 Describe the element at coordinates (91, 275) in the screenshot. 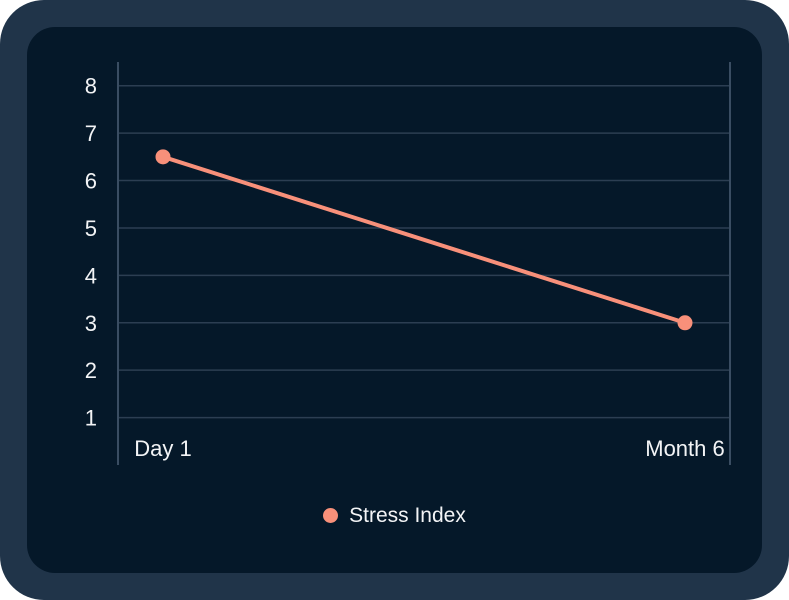

I see `y-tick-label: 4` at that location.